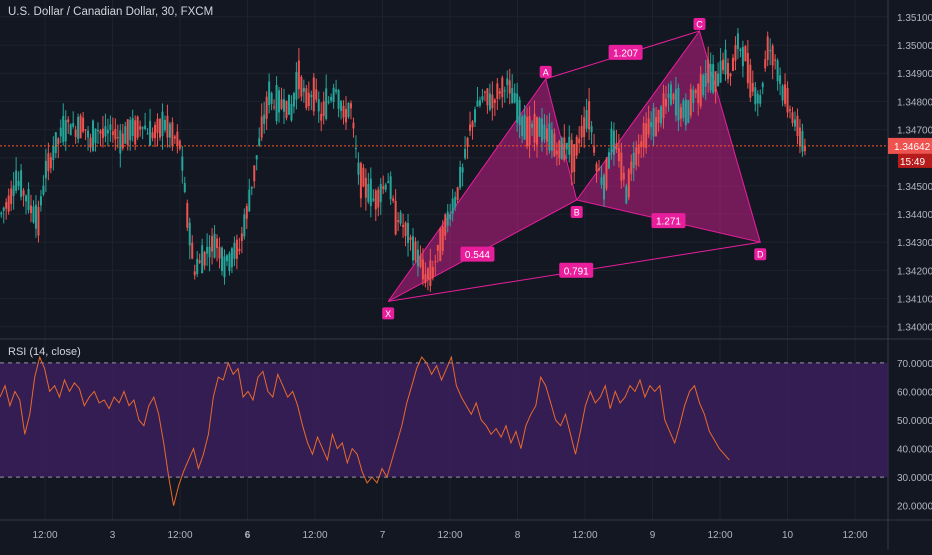 This screenshot has height=555, width=932. I want to click on pattern-point-label: C, so click(699, 24).